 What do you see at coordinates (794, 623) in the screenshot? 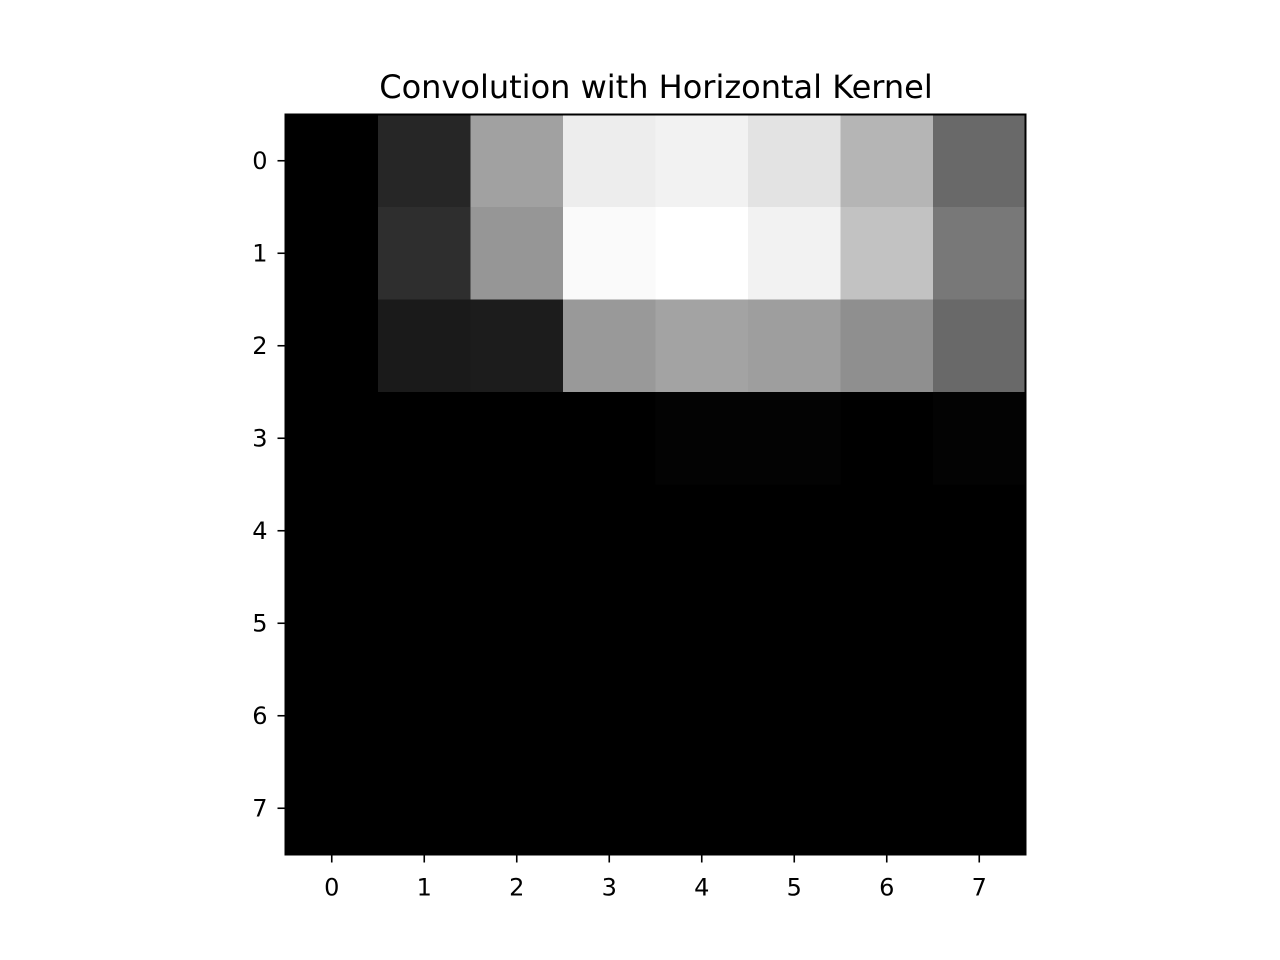
I see `heatmap-cell-r5-c5` at bounding box center [794, 623].